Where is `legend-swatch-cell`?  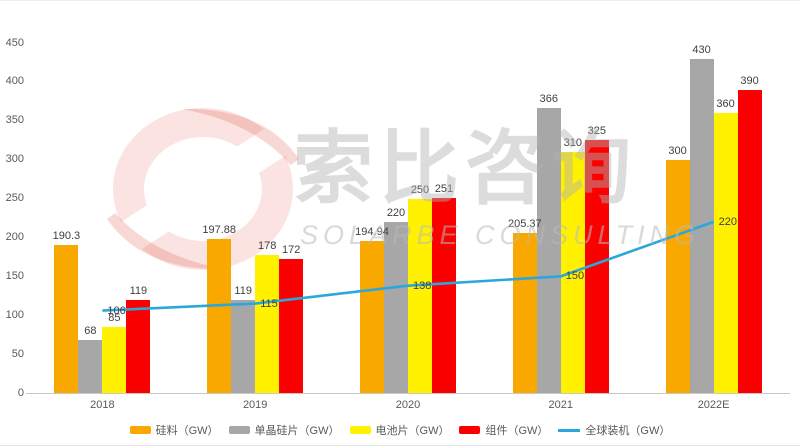 legend-swatch-cell is located at coordinates (360, 430).